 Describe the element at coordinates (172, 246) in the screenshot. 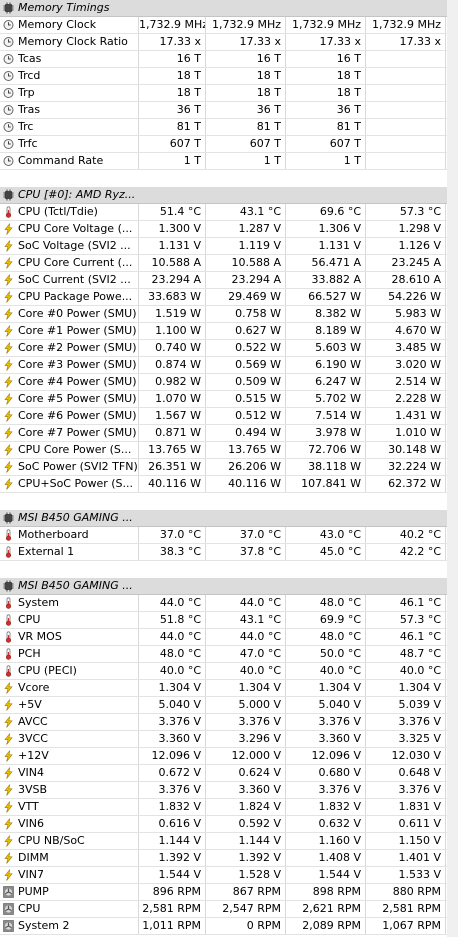

I see `current-value-cell: 1.131 V` at that location.